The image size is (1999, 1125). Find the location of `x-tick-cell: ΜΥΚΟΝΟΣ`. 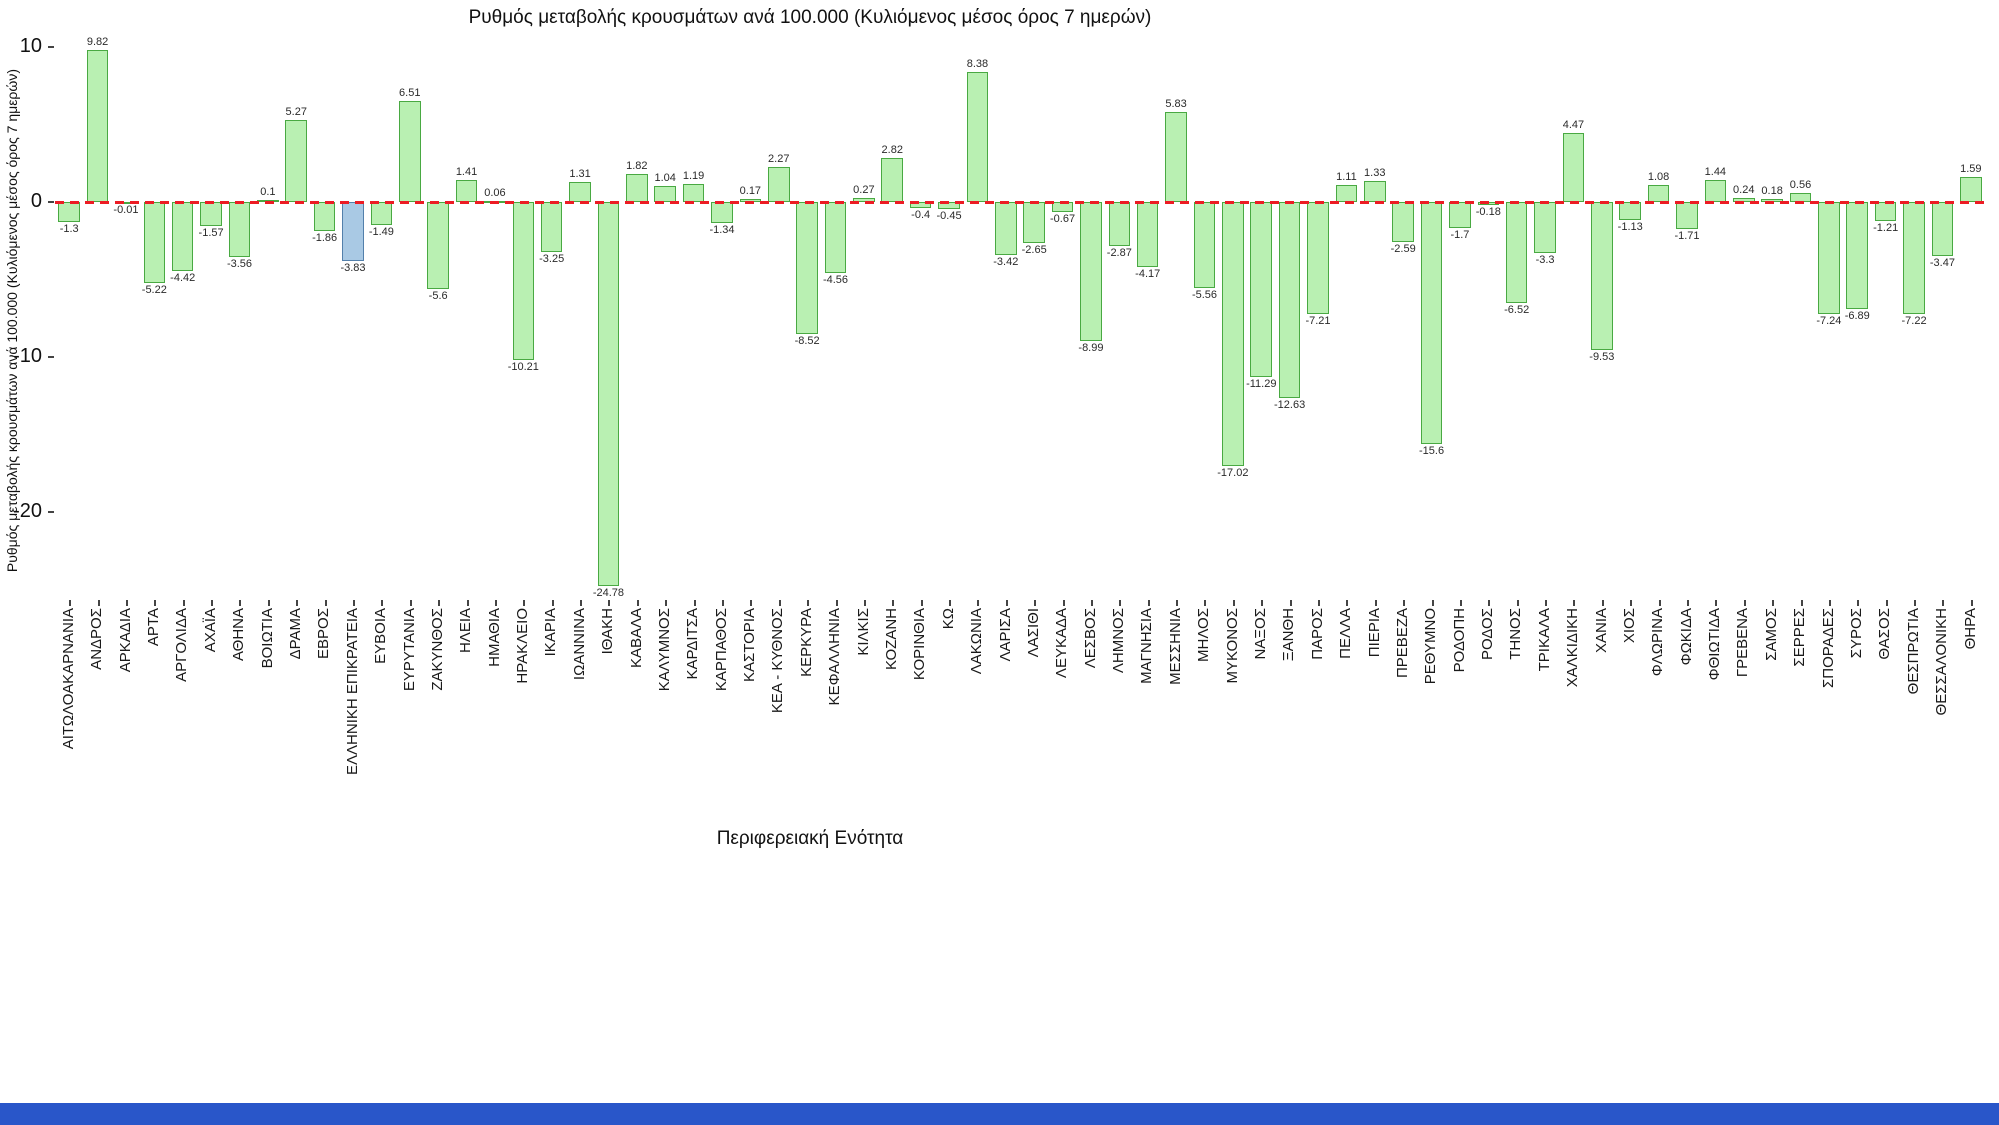

x-tick-cell: ΜΥΚΟΝΟΣ is located at coordinates (1233, 726).